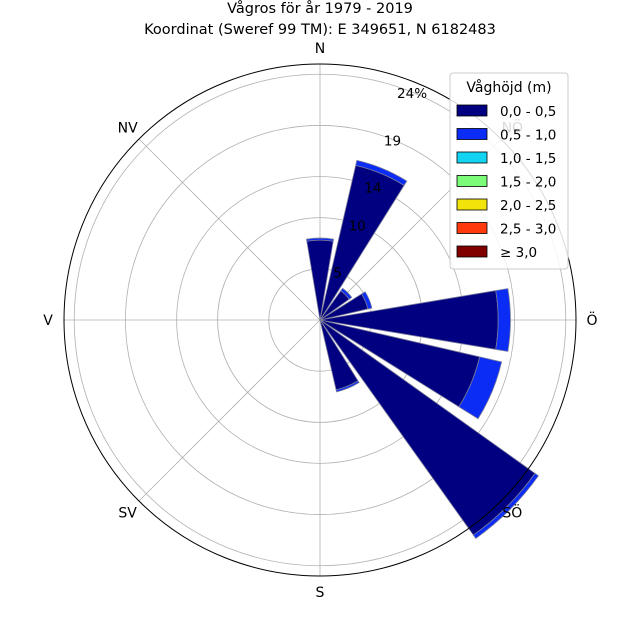 This screenshot has height=640, width=640. I want to click on legend-label: 1,5 - 2,0, so click(528, 183).